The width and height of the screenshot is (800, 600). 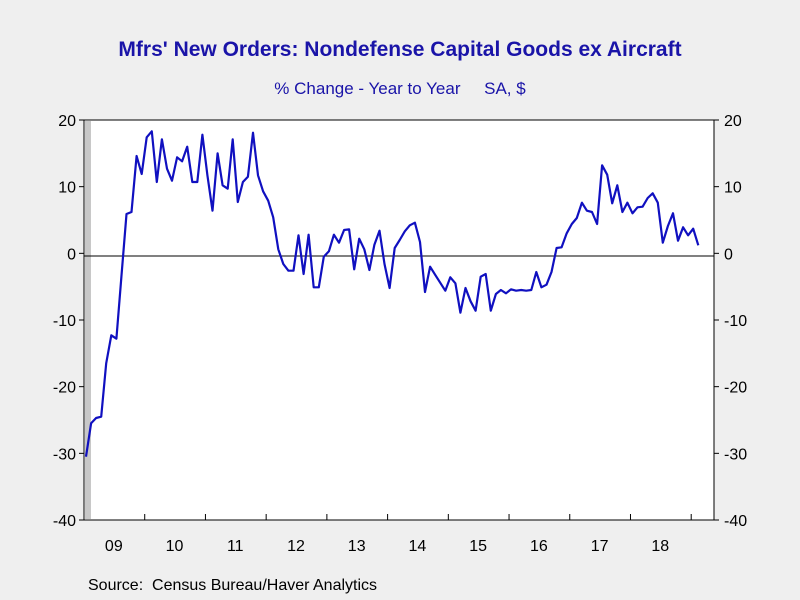 I want to click on x-tick-label: 12, so click(x=296, y=546).